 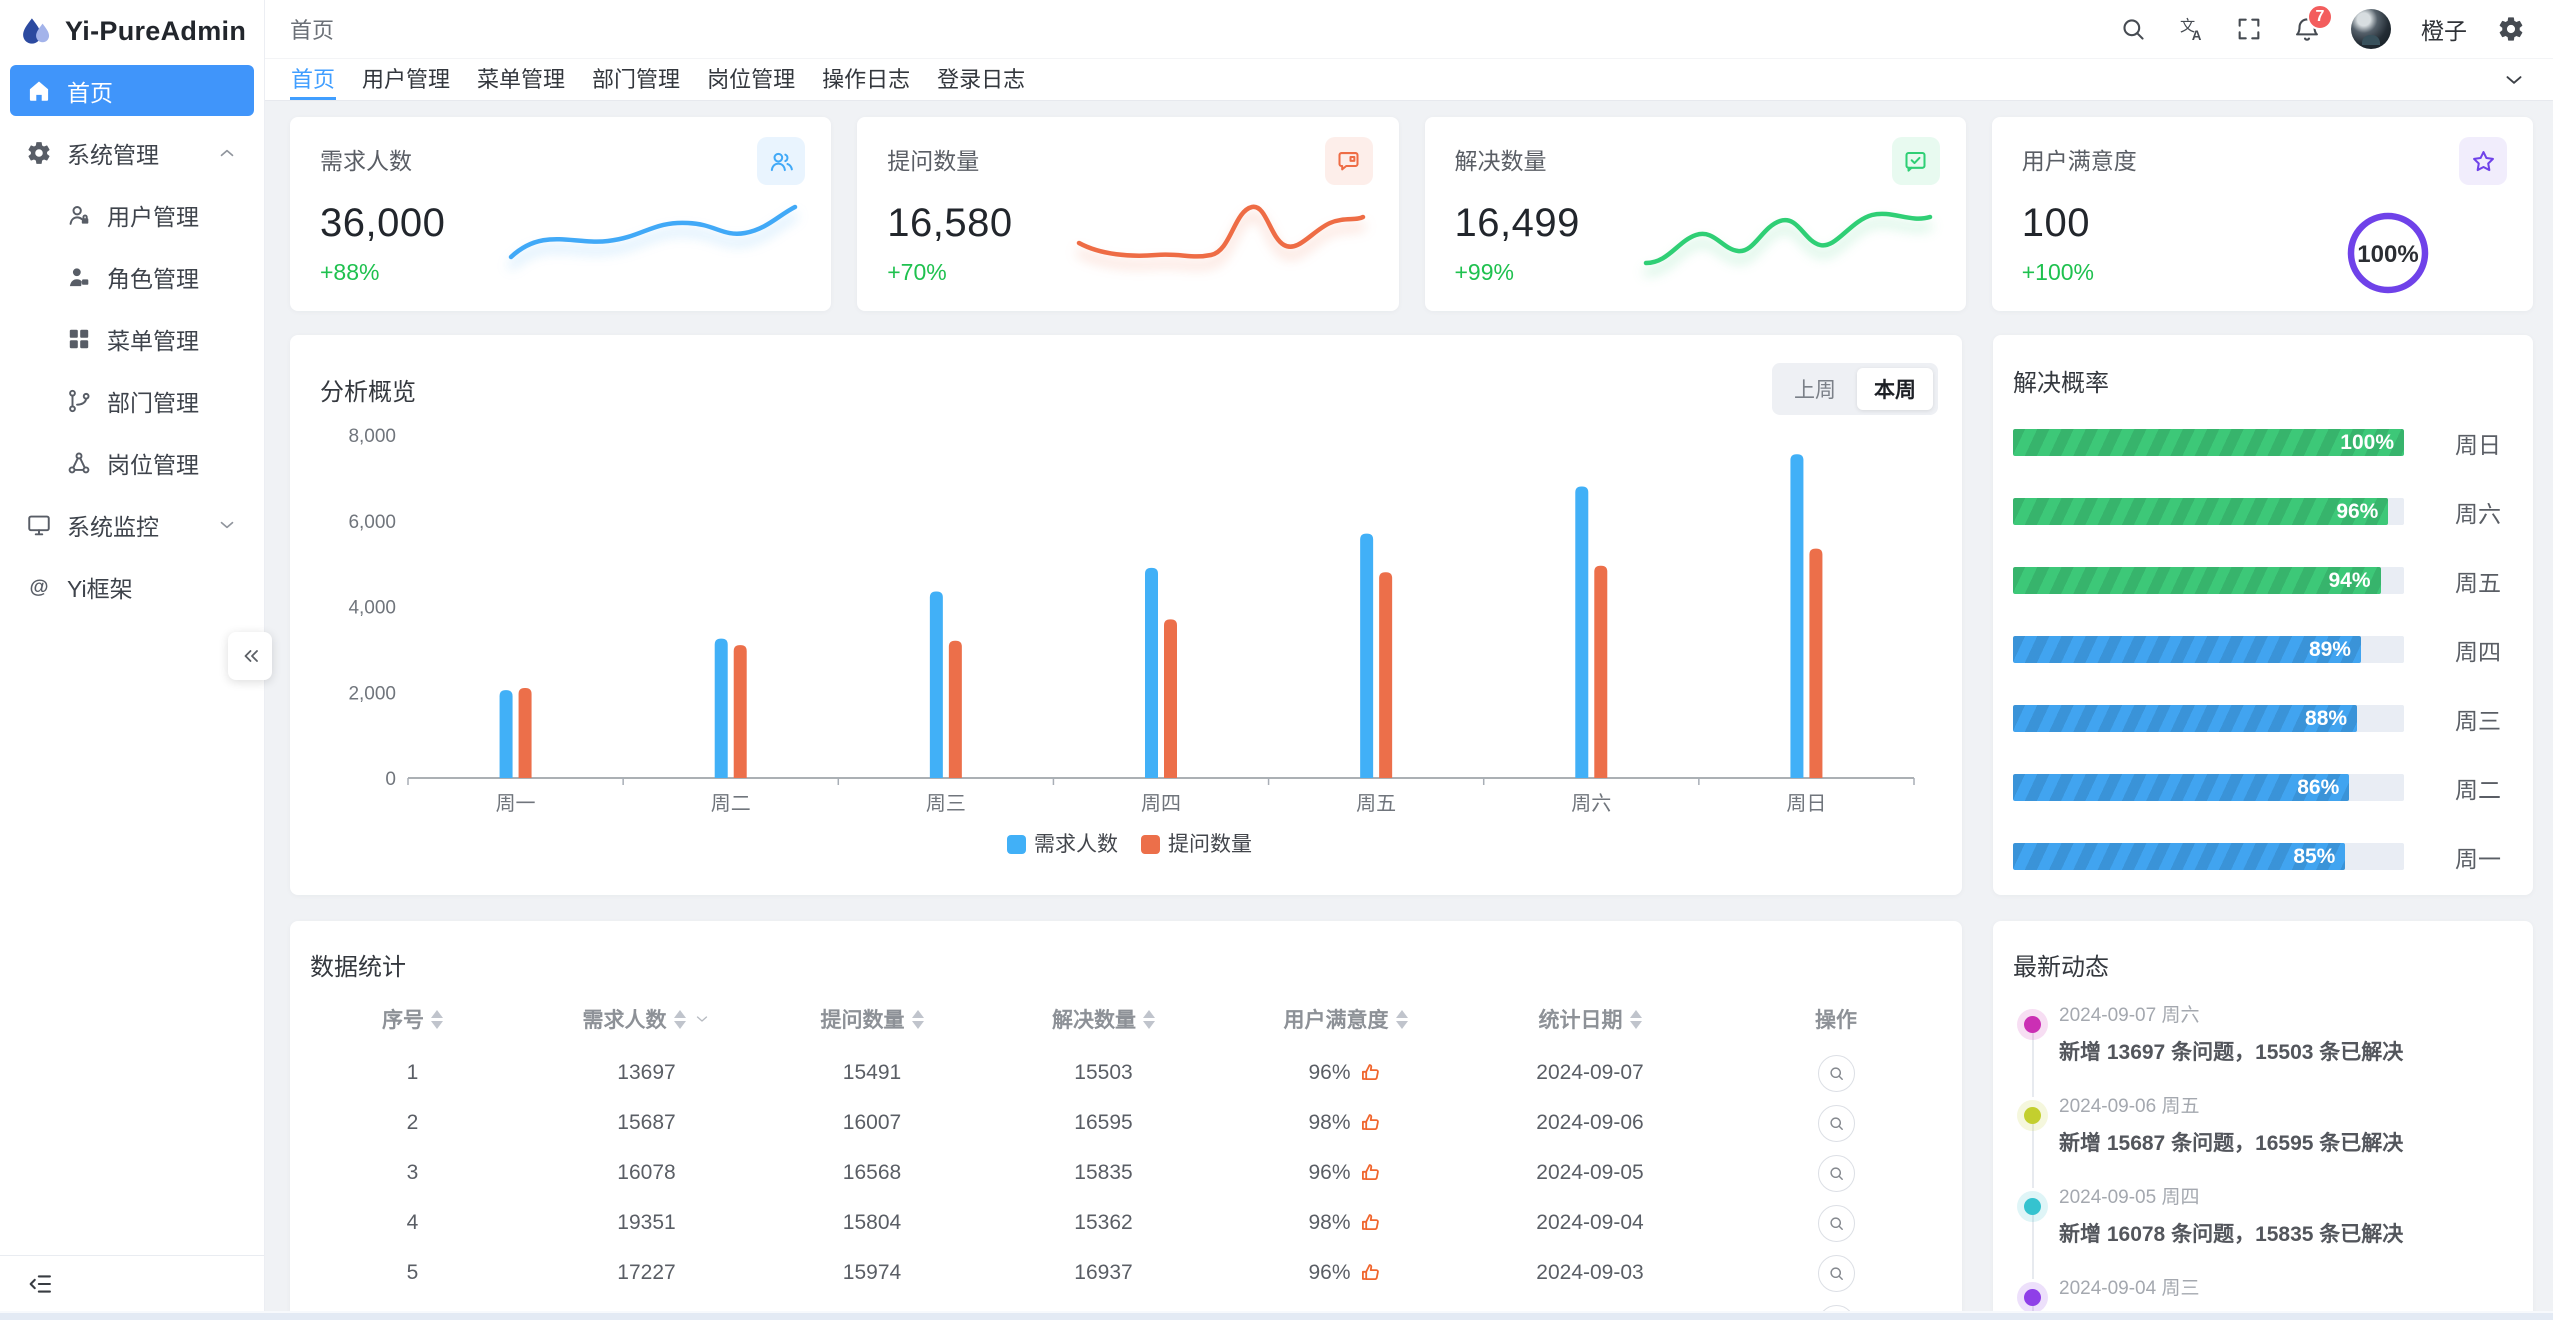 What do you see at coordinates (132, 586) in the screenshot?
I see `sidebar-item-8: @ Yi框架` at bounding box center [132, 586].